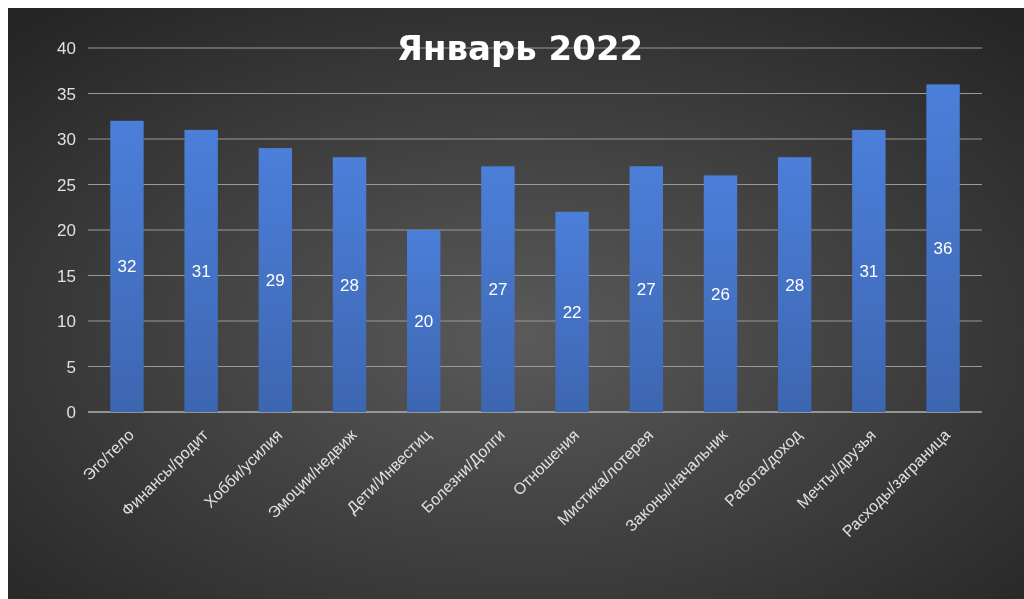 The width and height of the screenshot is (1024, 599). What do you see at coordinates (66, 321) in the screenshot?
I see `y-tick-label: 10` at bounding box center [66, 321].